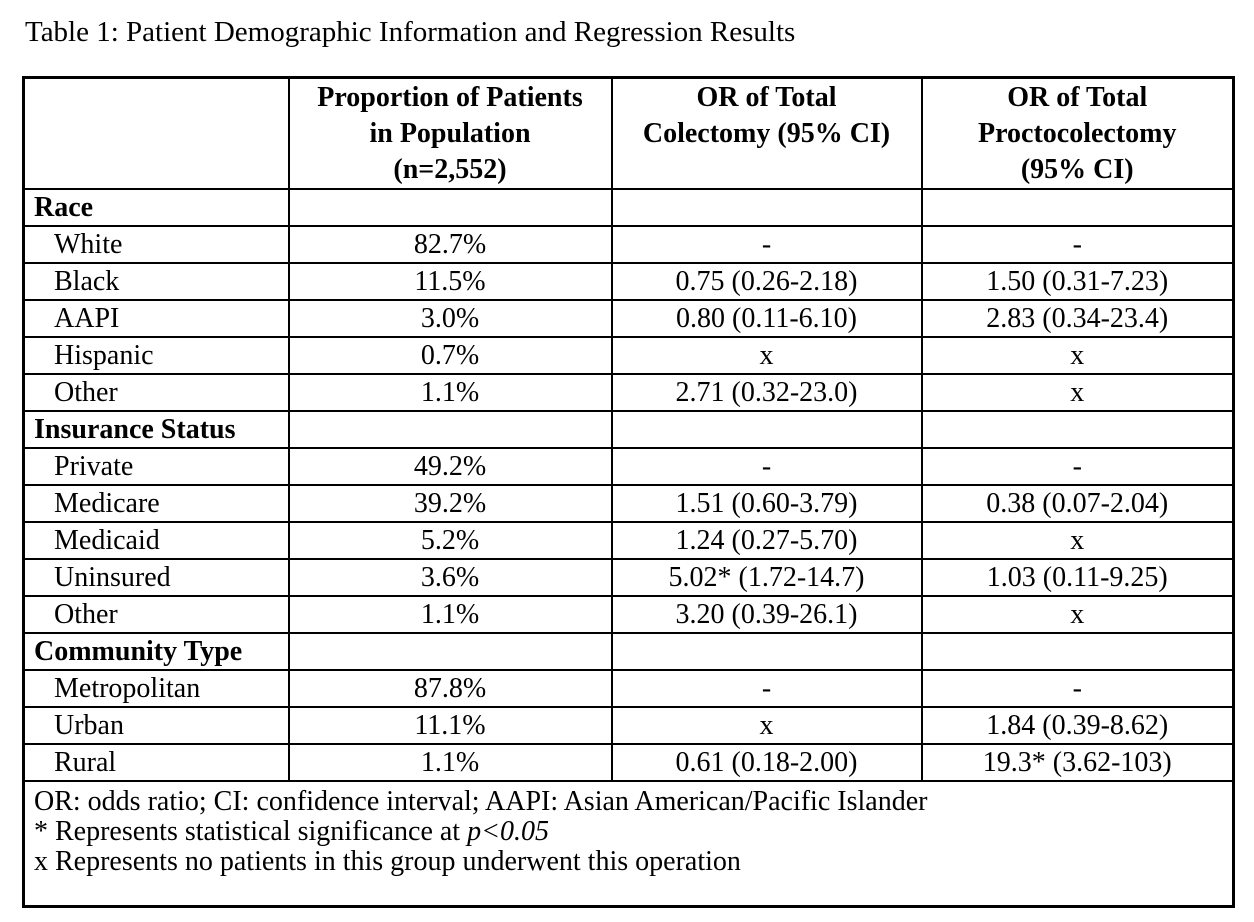 This screenshot has width=1254, height=922. What do you see at coordinates (450, 688) in the screenshot?
I see `proportion-cell: 87.8%` at bounding box center [450, 688].